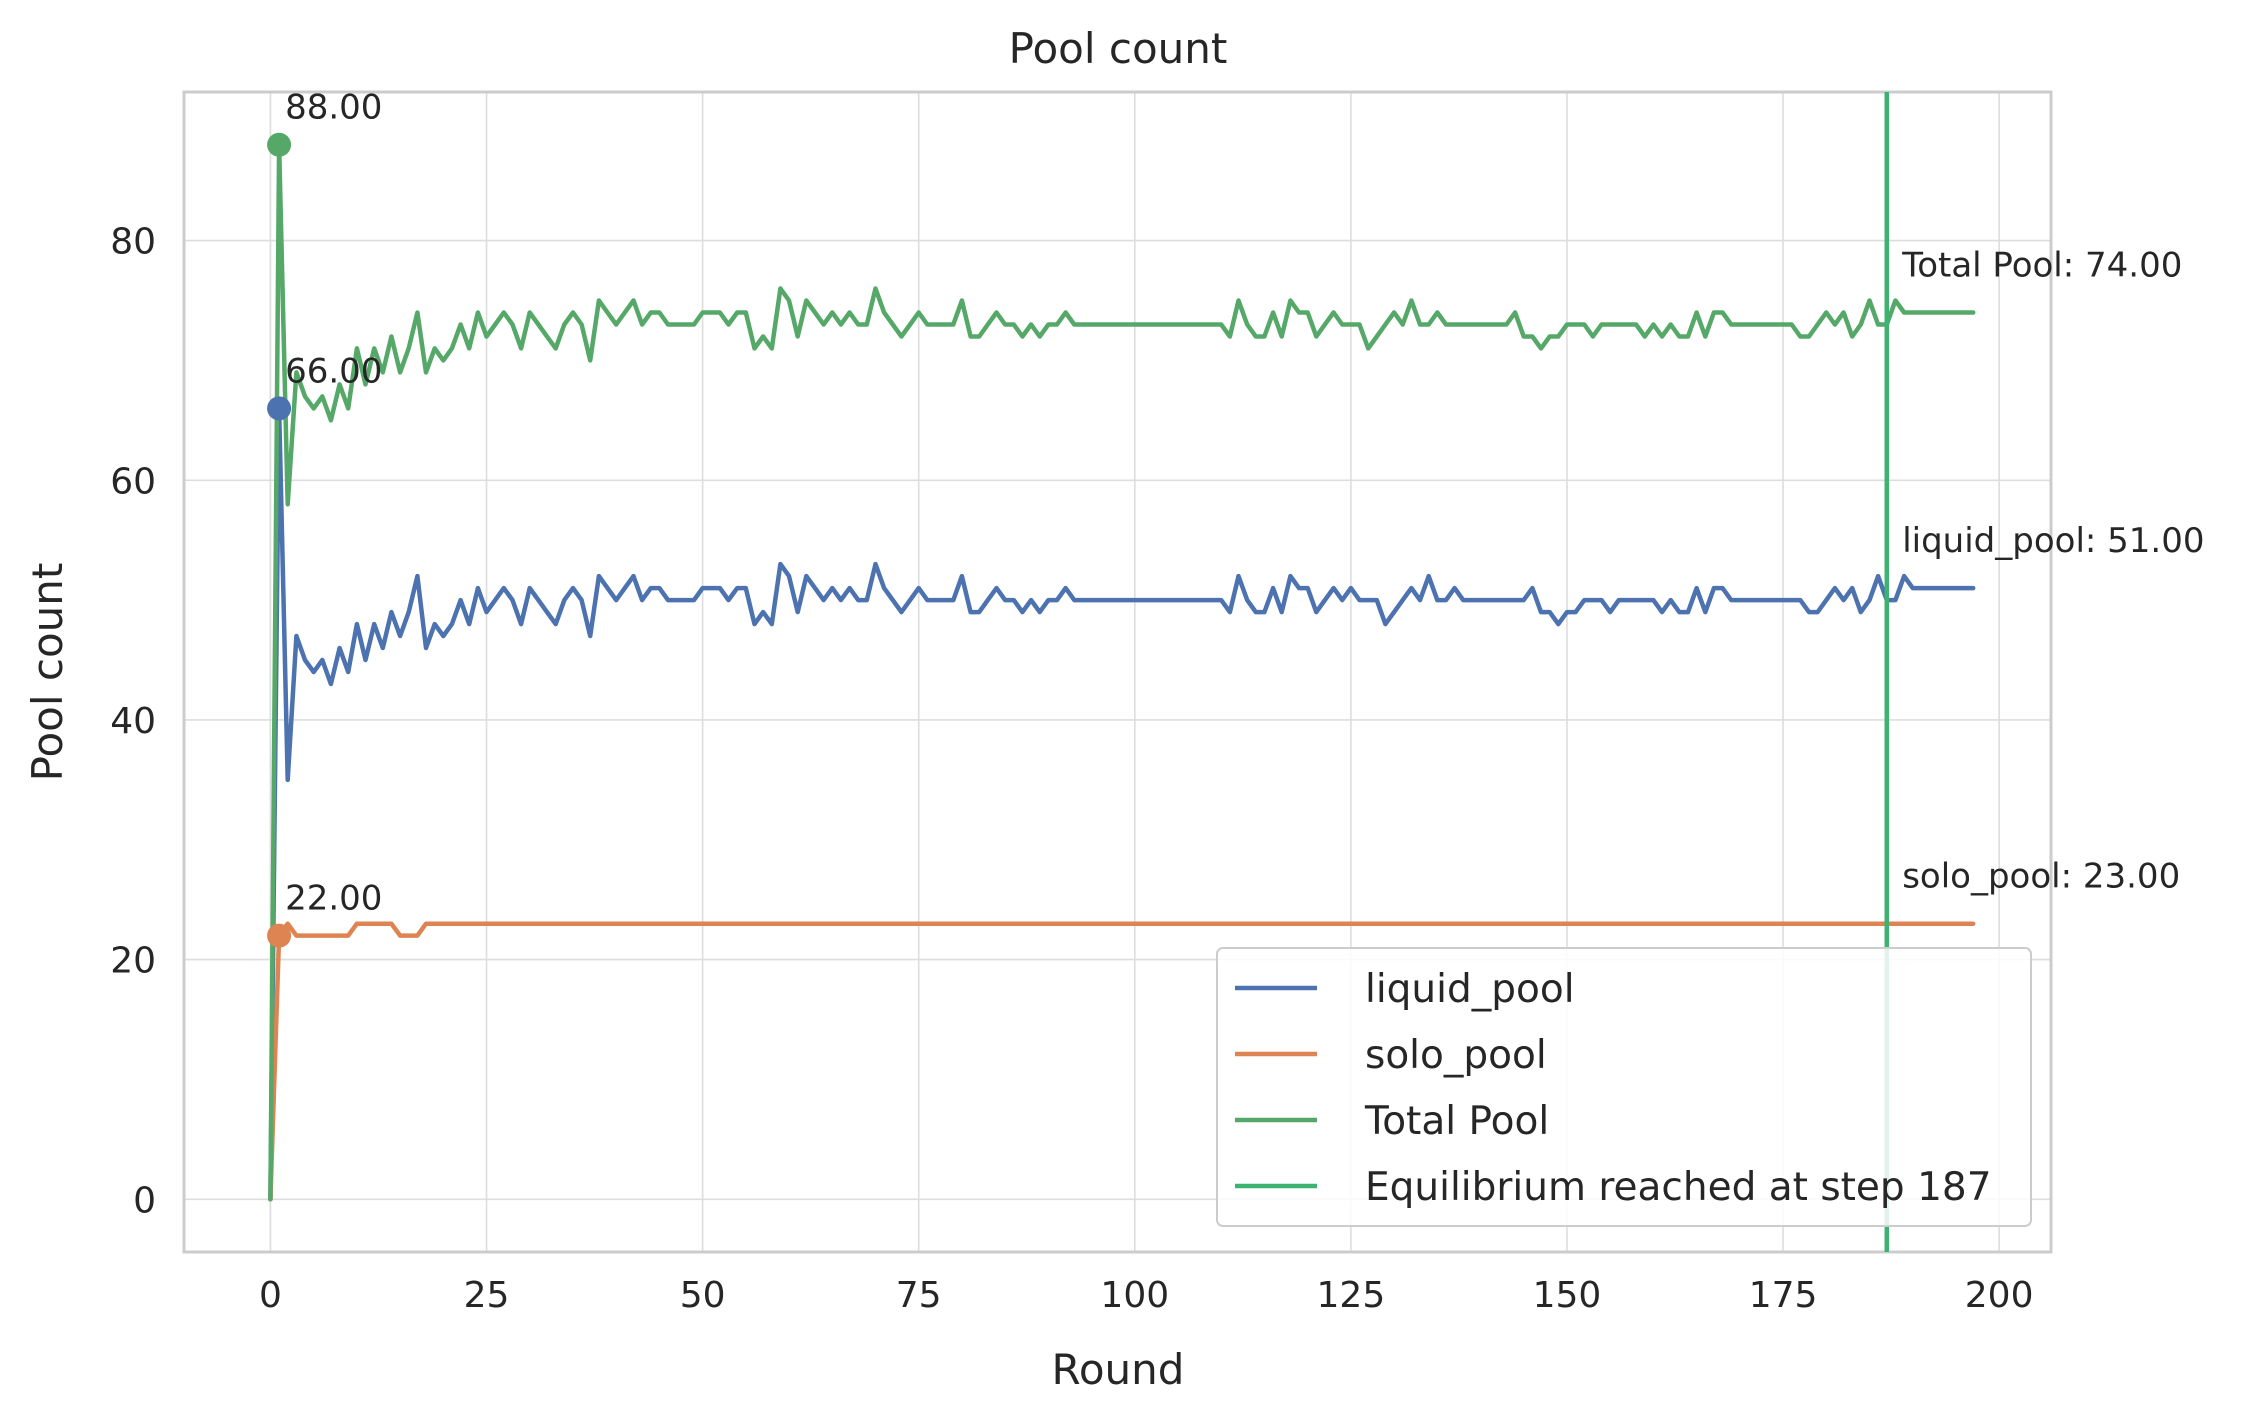  I want to click on x-tick-label: 0, so click(270, 1295).